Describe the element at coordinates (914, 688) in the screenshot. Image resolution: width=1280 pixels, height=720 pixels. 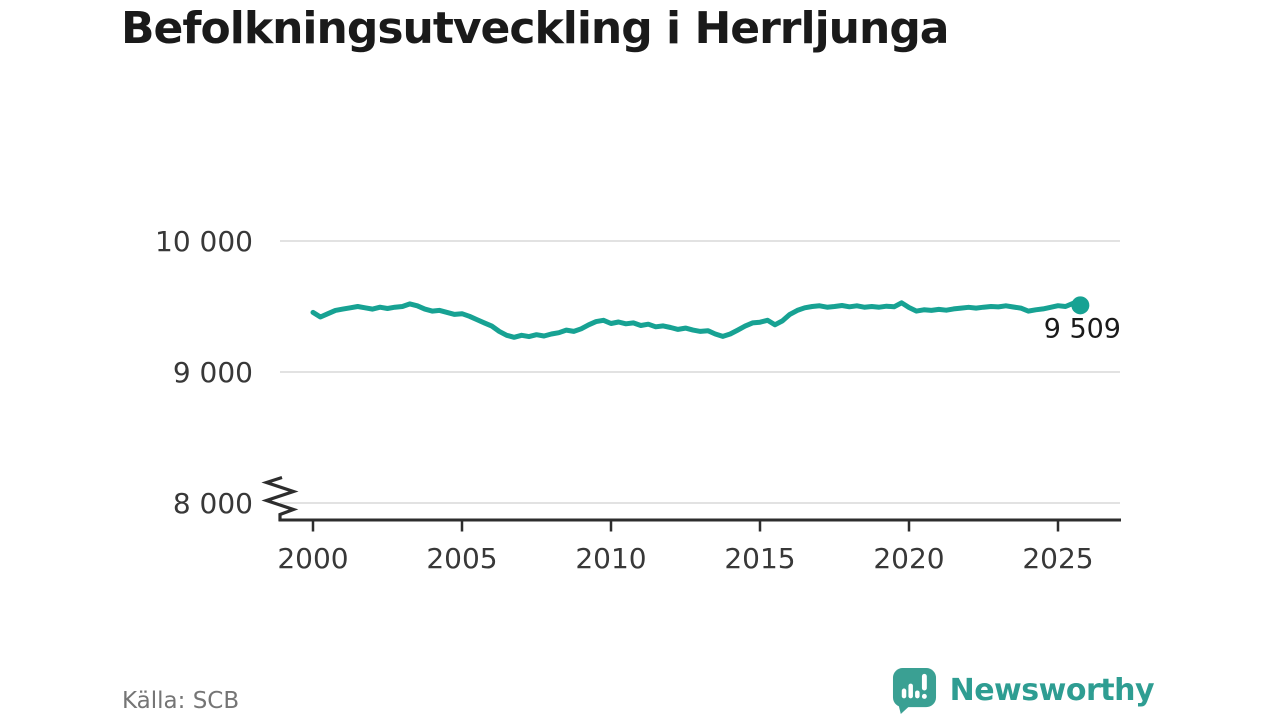
I see `logo-bubble-shape` at that location.